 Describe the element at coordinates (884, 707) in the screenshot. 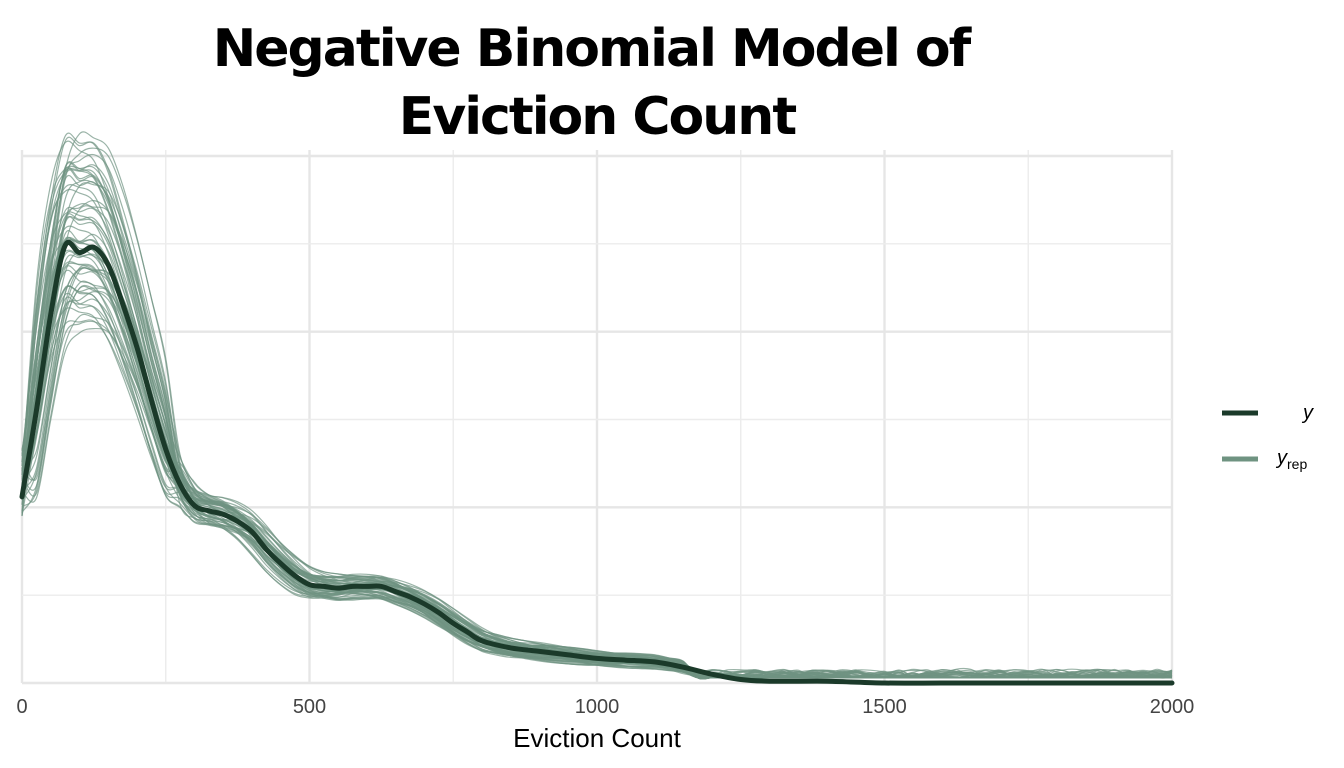

I see `x-tick-label: 1500` at that location.